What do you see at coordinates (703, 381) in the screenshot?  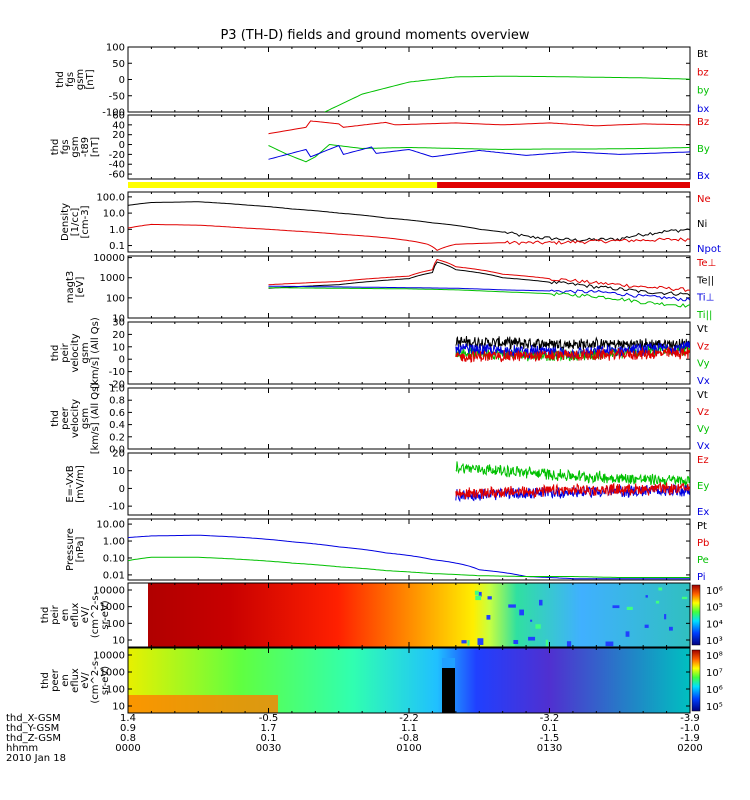 I see `legend-entry: Vx` at bounding box center [703, 381].